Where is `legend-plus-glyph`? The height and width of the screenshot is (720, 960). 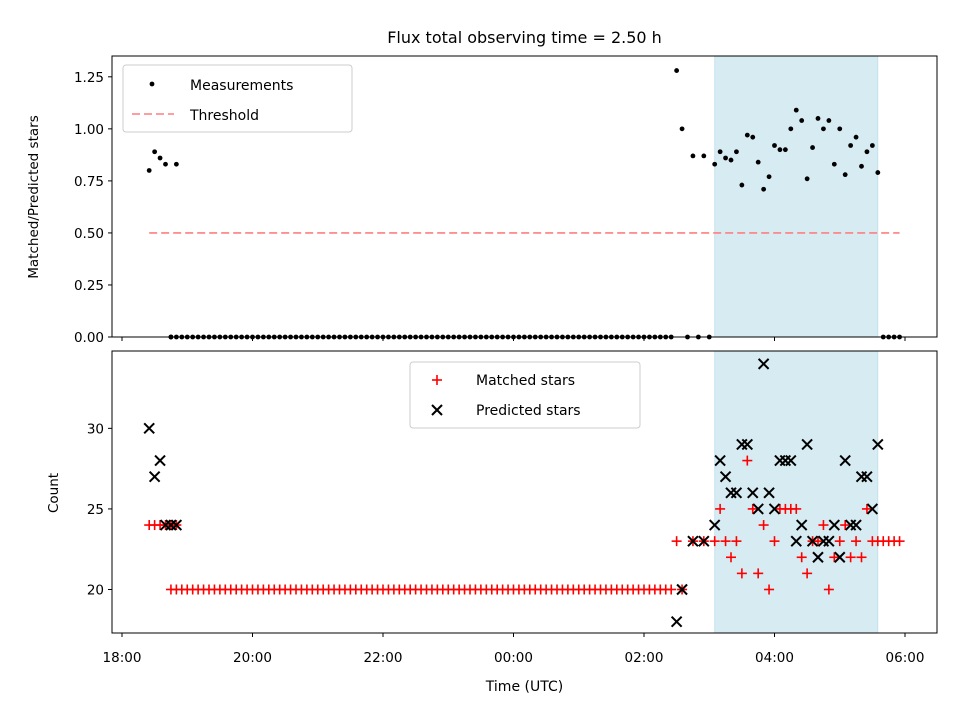
legend-plus-glyph is located at coordinates (437, 380).